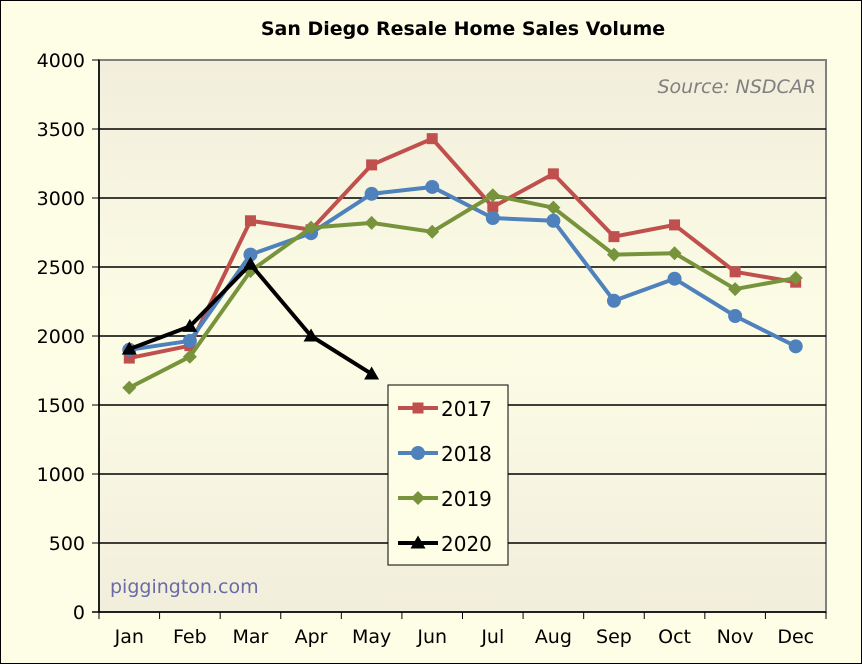 The image size is (862, 664). Describe the element at coordinates (466, 544) in the screenshot. I see `legend-label: 2020` at that location.